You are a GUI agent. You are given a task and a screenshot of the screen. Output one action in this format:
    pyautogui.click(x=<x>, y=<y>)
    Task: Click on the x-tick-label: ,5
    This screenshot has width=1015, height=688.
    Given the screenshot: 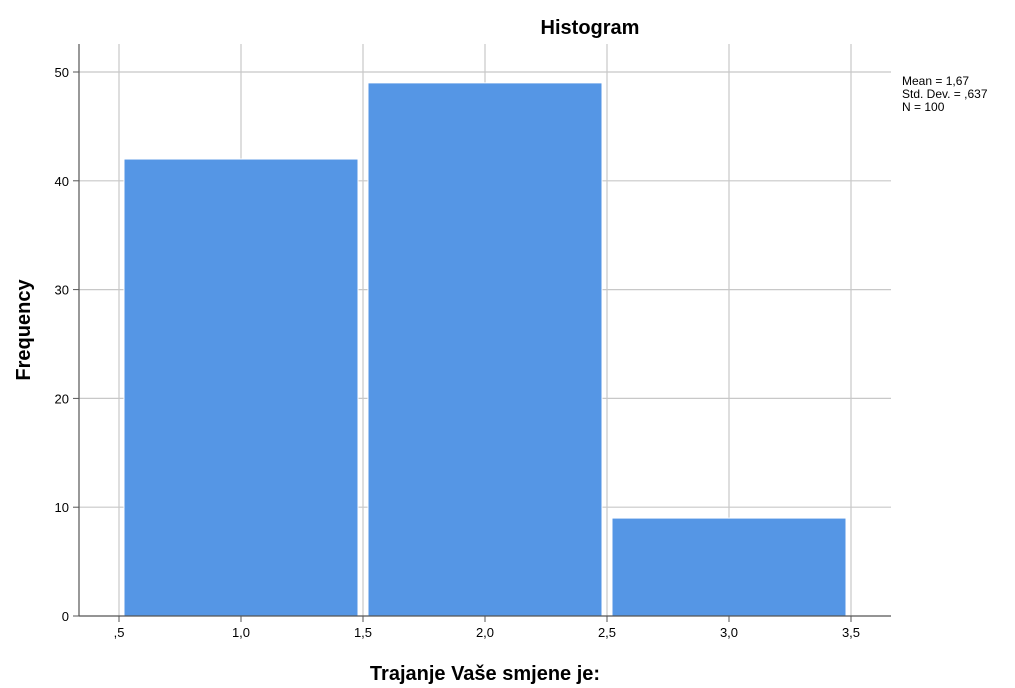 What is the action you would take?
    pyautogui.click(x=119, y=632)
    